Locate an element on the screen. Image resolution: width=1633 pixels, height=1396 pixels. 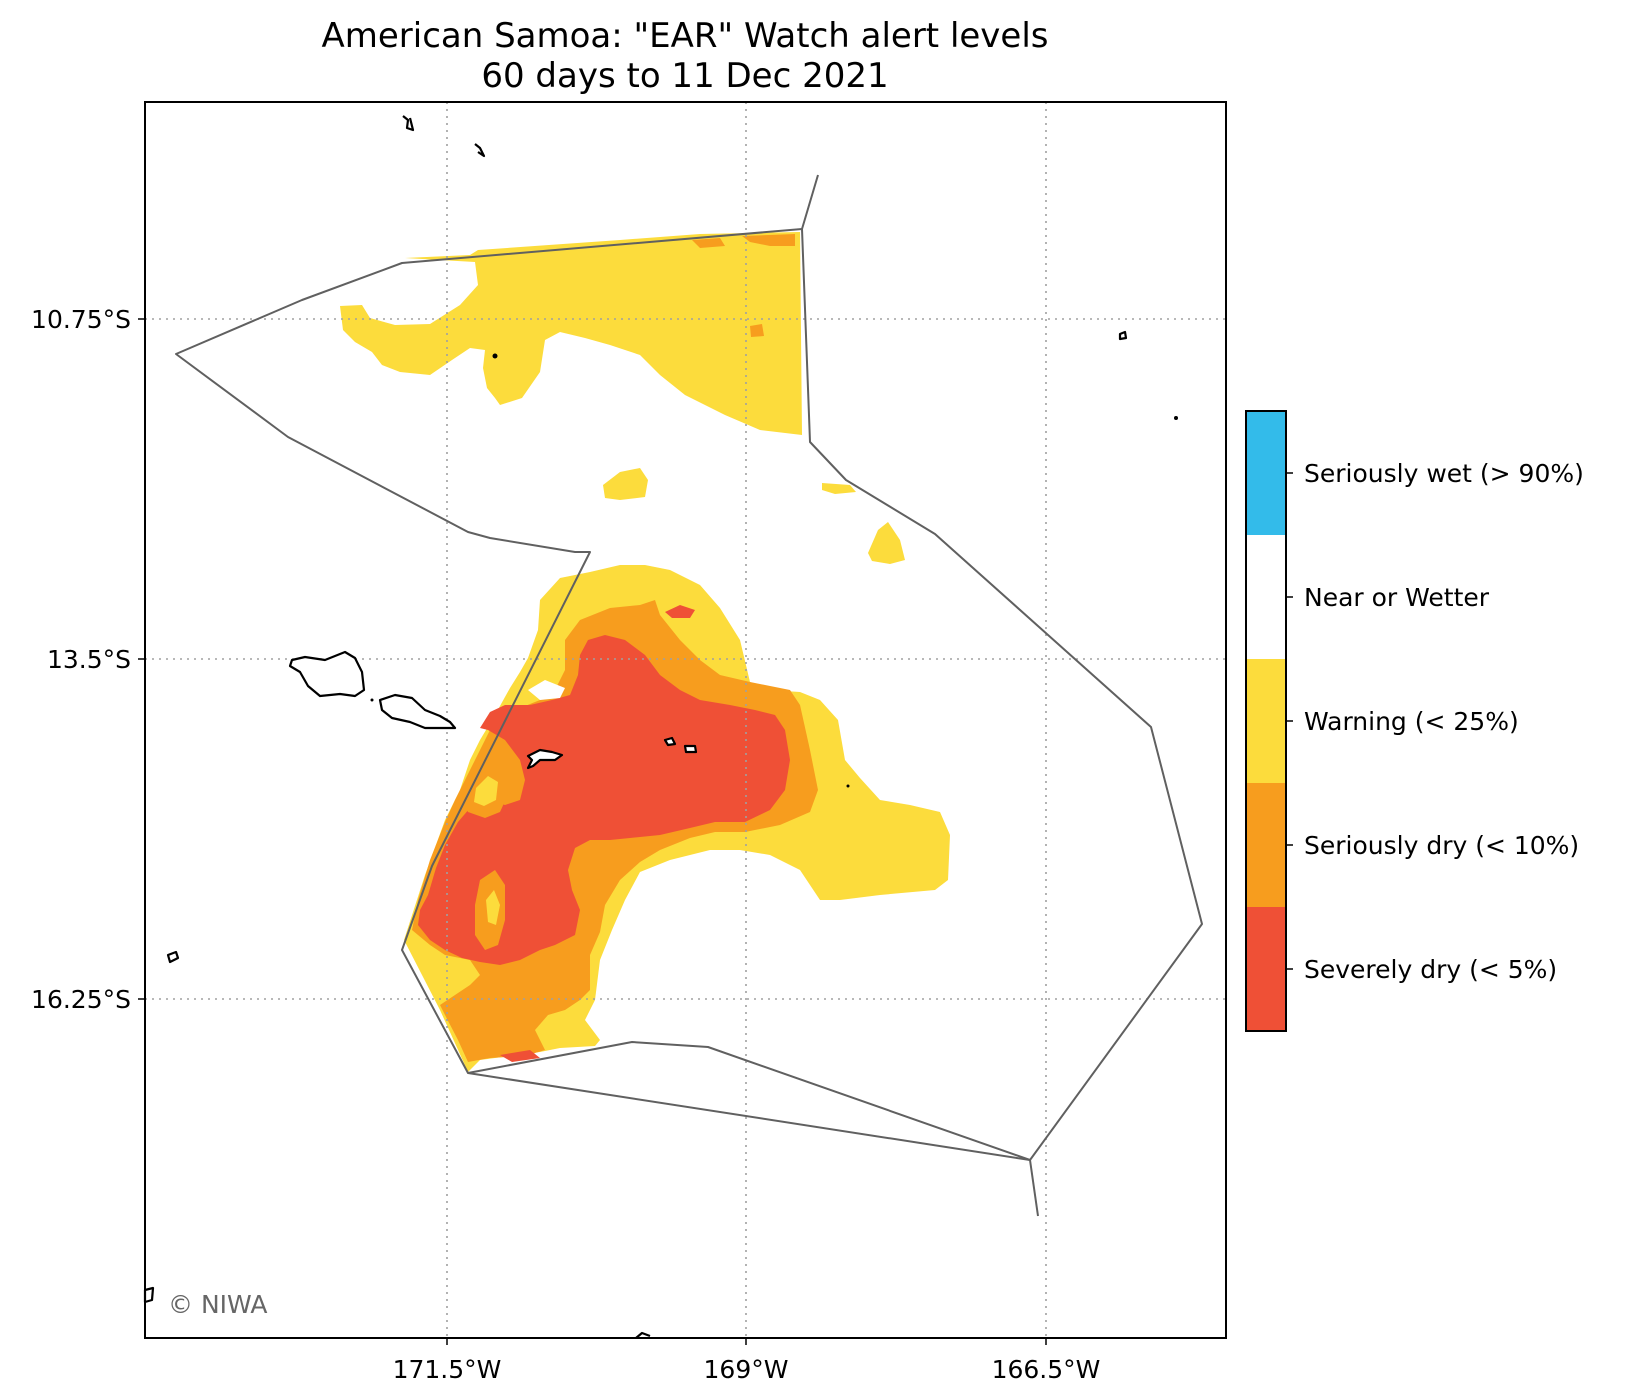
eez-boundary-north-spur is located at coordinates (810, 202).